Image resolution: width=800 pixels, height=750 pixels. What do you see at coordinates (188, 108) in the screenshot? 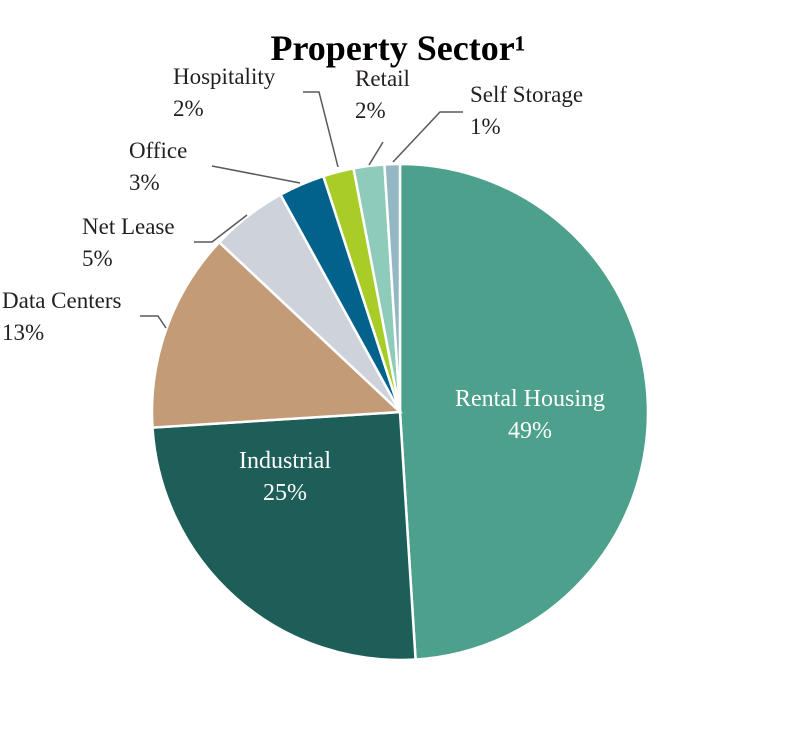
I see `slice-value-hospitality: 2%` at bounding box center [188, 108].